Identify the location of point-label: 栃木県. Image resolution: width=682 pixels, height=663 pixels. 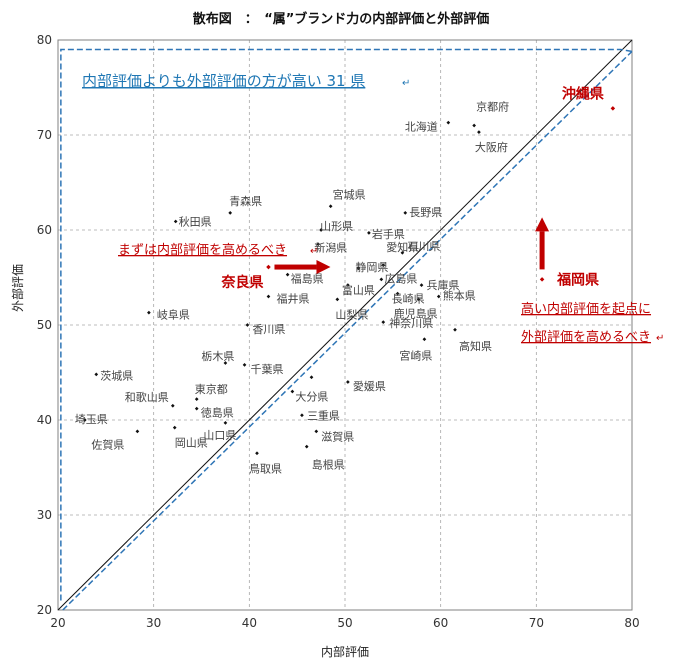
(217, 356).